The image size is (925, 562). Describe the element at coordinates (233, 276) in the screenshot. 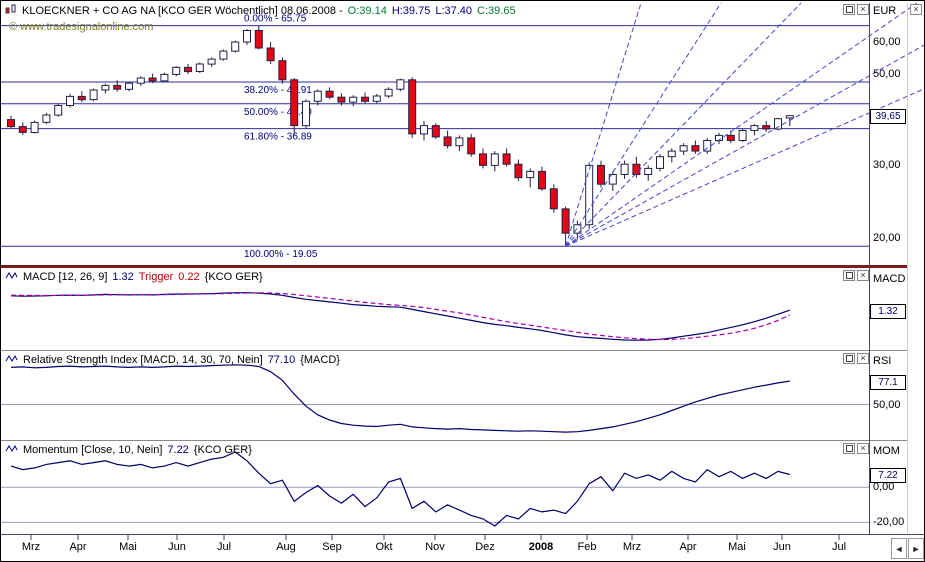

I see `macd-symbol: {KCO GER}` at that location.